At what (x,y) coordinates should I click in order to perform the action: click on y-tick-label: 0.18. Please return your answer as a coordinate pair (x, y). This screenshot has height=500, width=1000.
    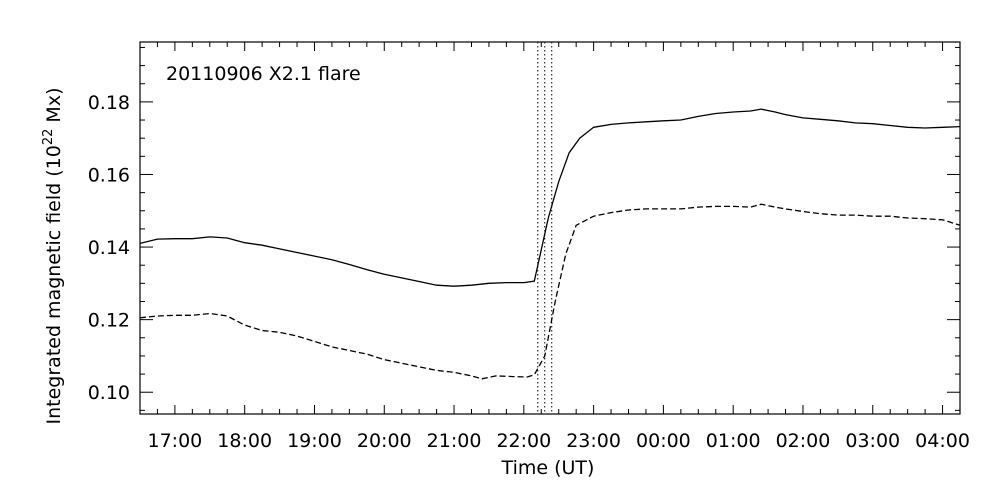
    Looking at the image, I should click on (109, 103).